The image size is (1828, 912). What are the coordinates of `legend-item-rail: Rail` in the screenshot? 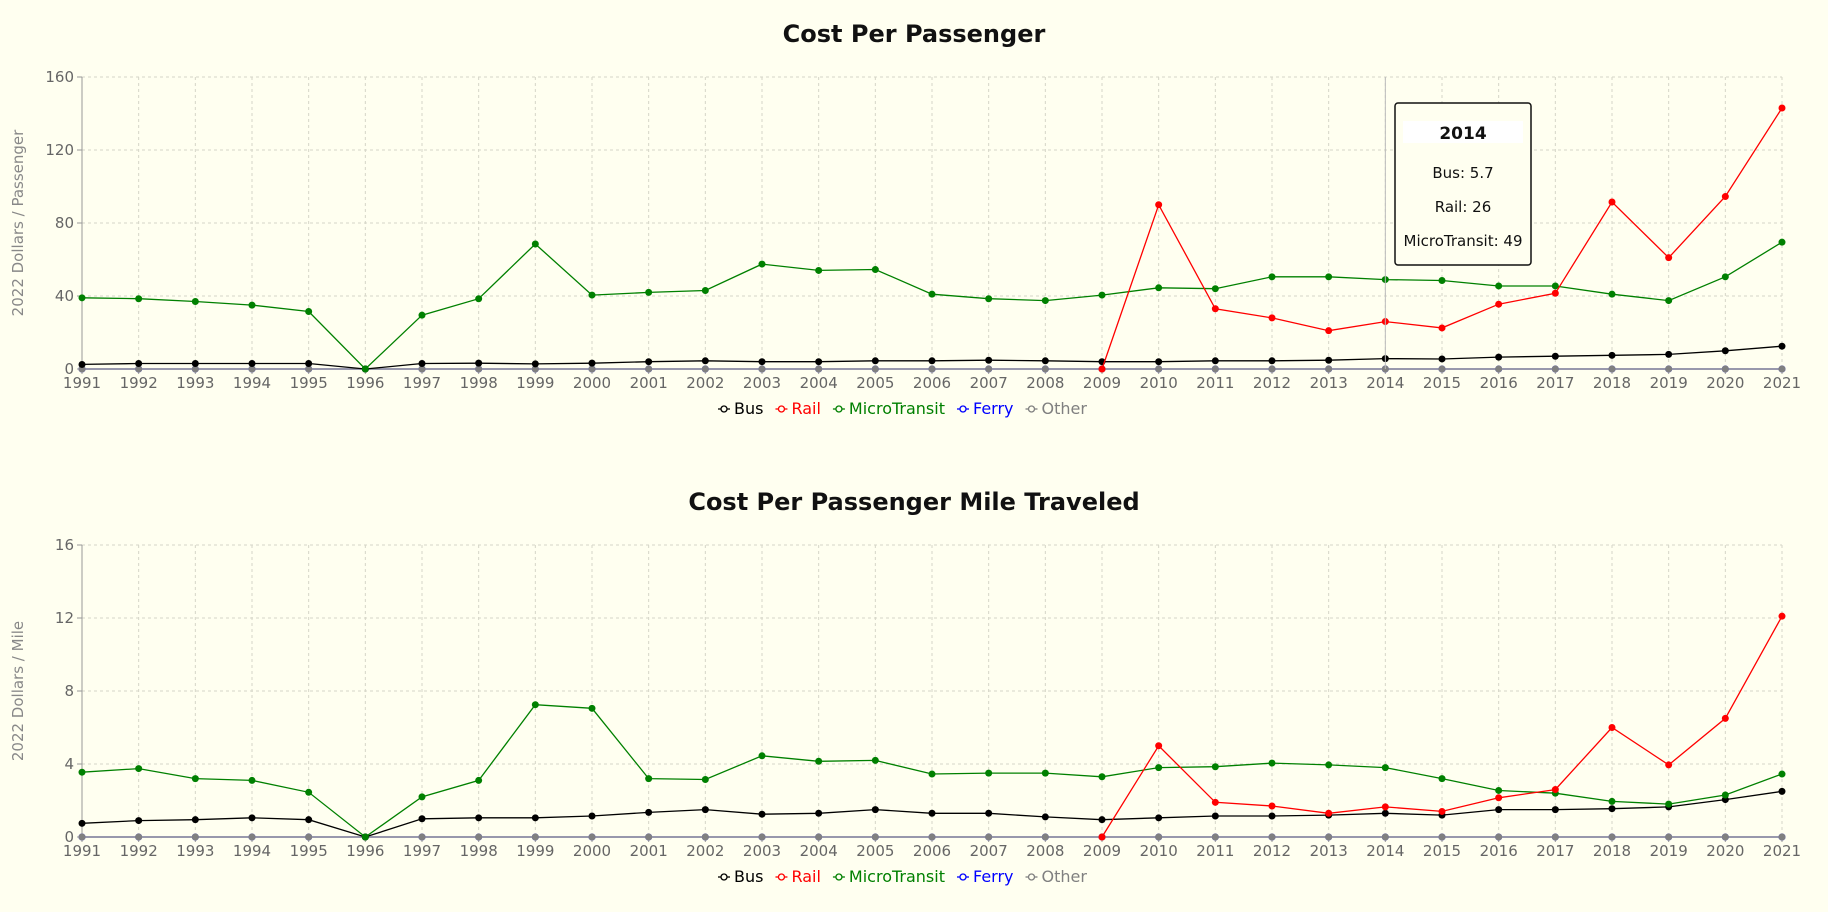 It's located at (798, 408).